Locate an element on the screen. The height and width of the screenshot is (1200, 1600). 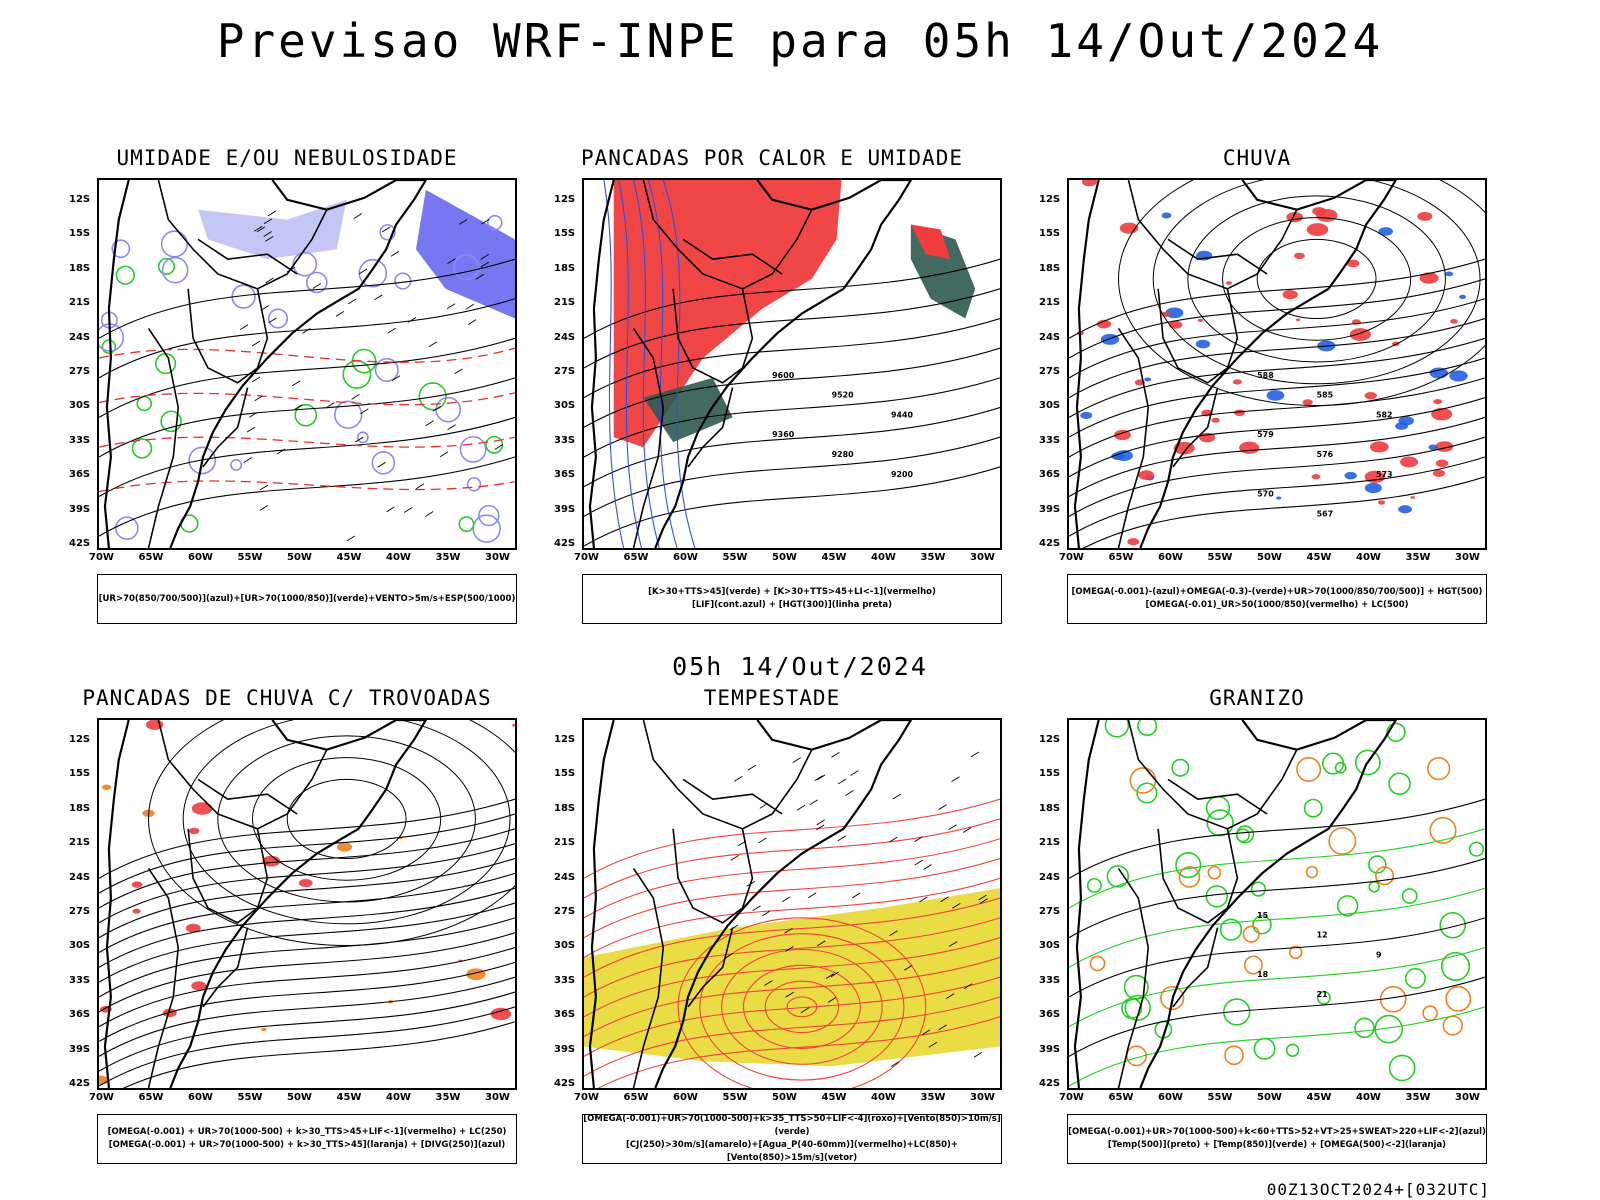
contour-label: 9520 is located at coordinates (843, 395).